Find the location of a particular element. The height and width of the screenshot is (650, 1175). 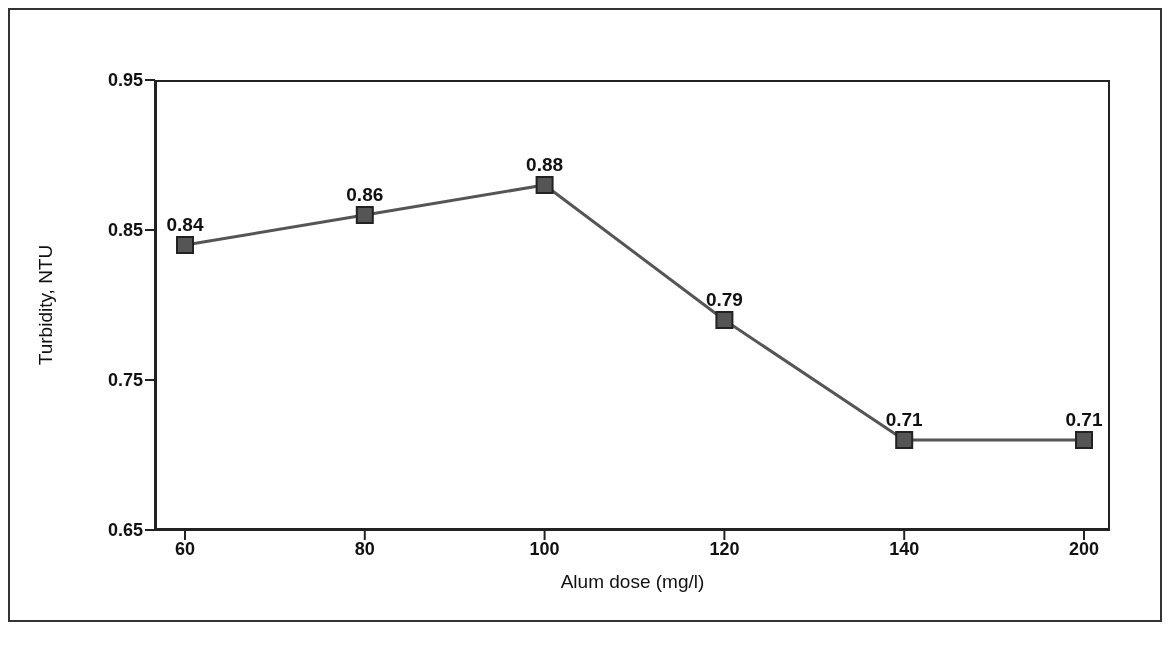

x-tick-label: 140 is located at coordinates (904, 548).